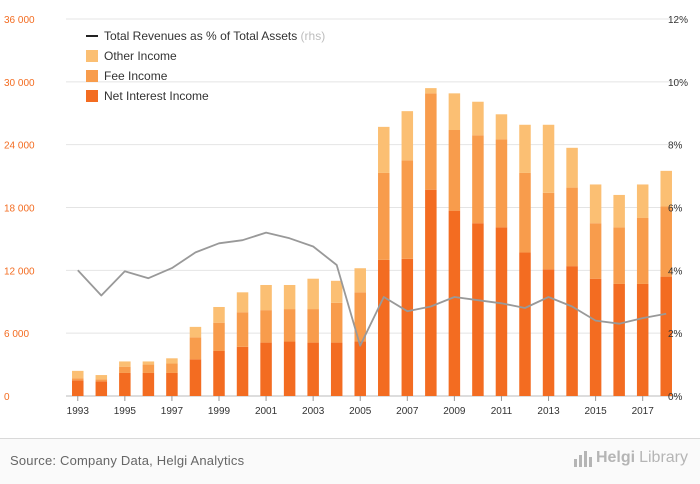  I want to click on bar-other-income-2015, so click(596, 203).